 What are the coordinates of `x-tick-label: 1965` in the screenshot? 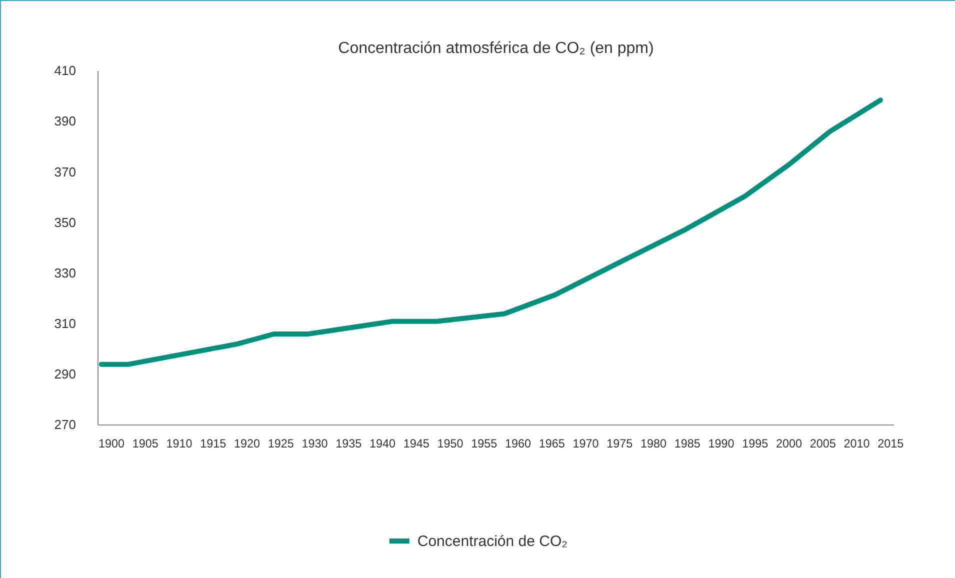 It's located at (552, 443).